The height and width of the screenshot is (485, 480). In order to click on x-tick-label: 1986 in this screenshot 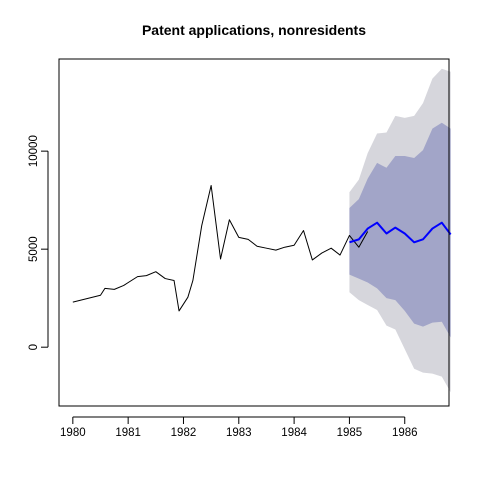, I will do `click(405, 433)`.